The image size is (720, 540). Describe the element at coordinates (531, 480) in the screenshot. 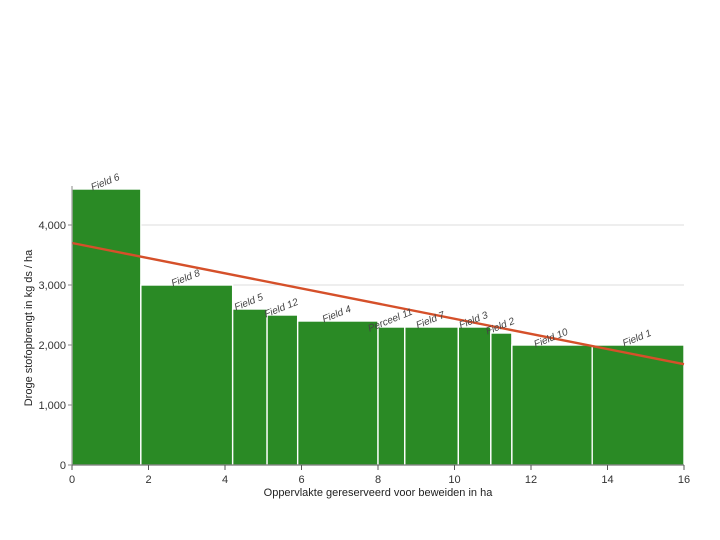

I see `x-tick-label: 12` at that location.